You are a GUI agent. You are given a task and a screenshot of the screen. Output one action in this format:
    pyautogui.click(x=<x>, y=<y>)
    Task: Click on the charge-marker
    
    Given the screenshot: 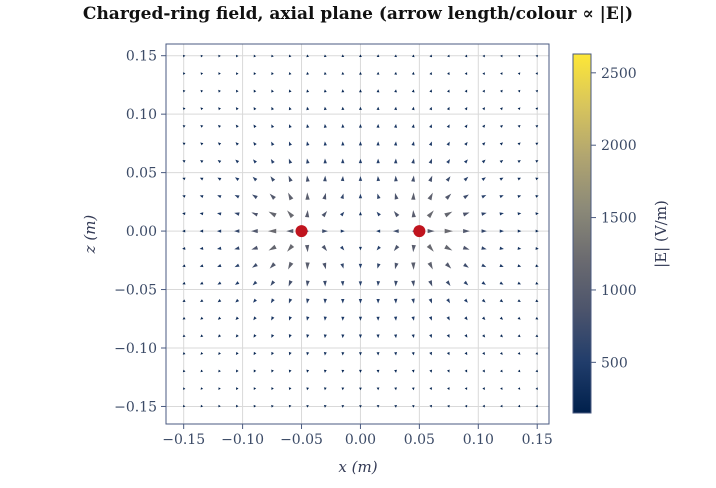 What is the action you would take?
    pyautogui.click(x=419, y=231)
    